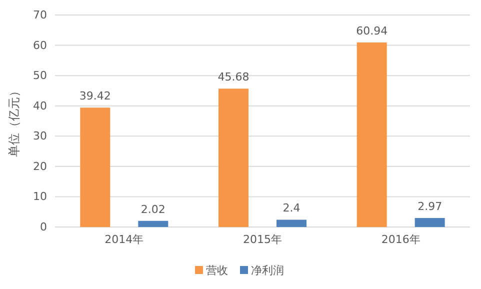 Image resolution: width=481 pixels, height=289 pixels. Describe the element at coordinates (40, 166) in the screenshot. I see `y-tick-label: 20` at that location.